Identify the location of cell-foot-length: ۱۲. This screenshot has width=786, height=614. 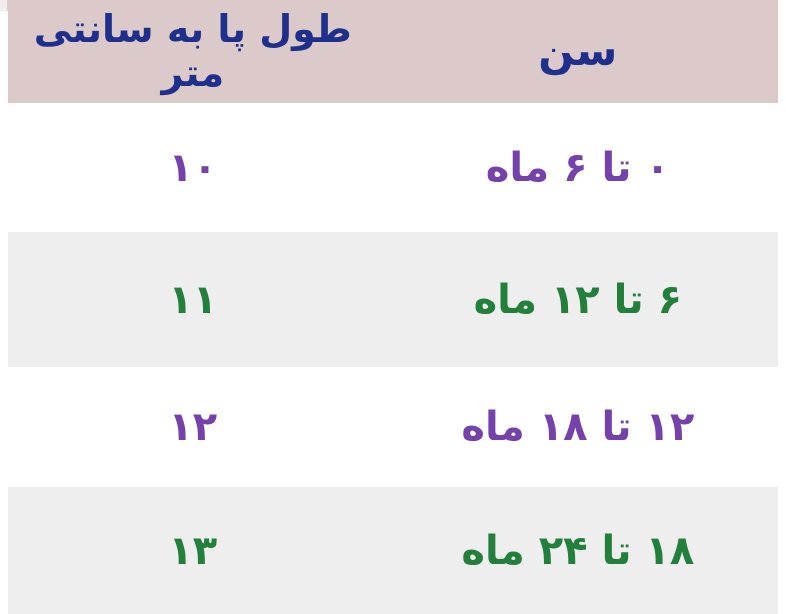
(193, 427).